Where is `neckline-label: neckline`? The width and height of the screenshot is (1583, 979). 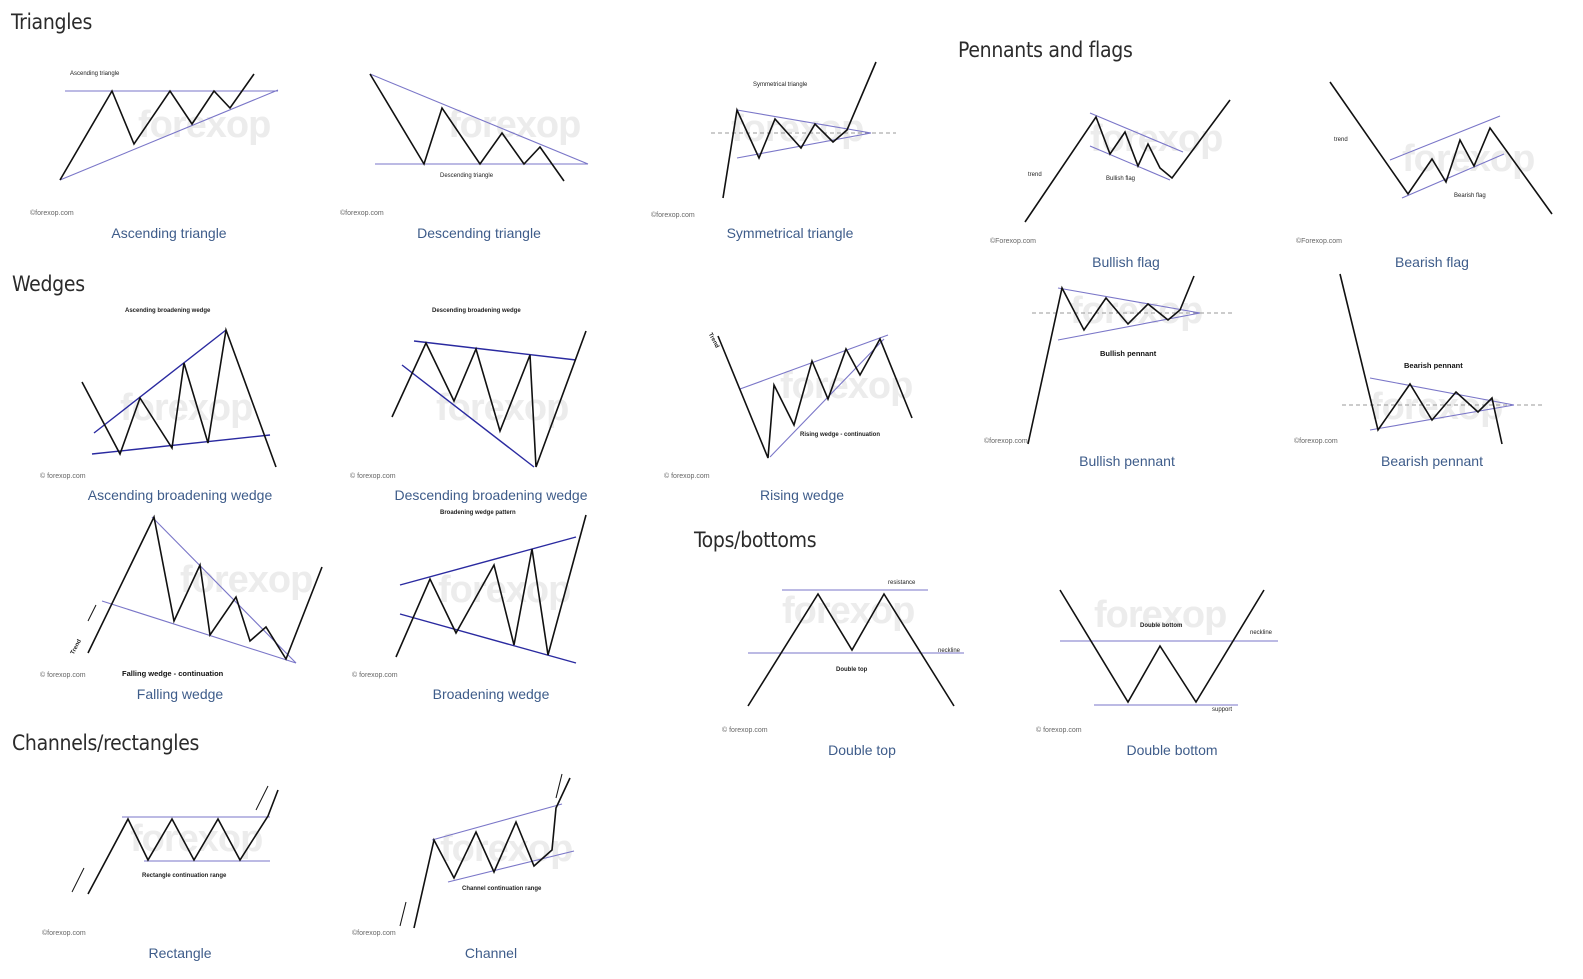 neckline-label: neckline is located at coordinates (949, 651).